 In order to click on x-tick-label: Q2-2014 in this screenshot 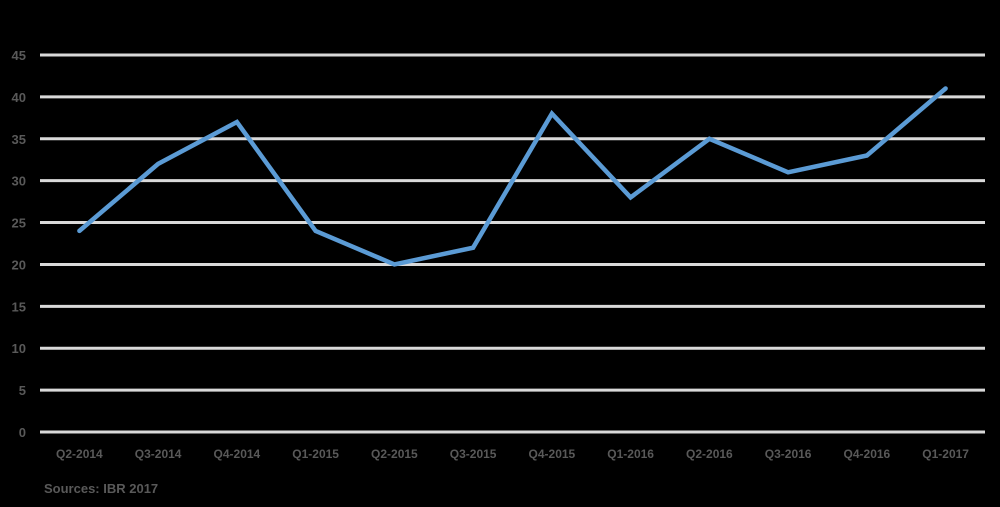, I will do `click(79, 454)`.